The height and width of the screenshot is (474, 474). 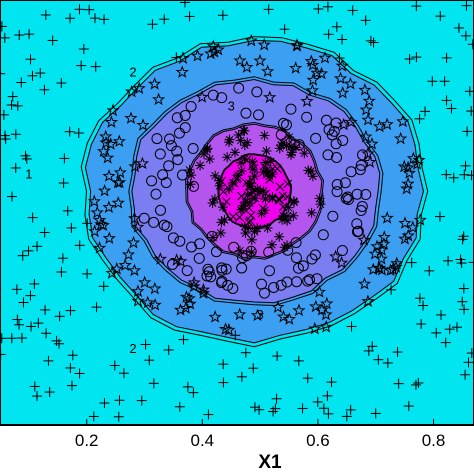 What do you see at coordinates (434, 440) in the screenshot?
I see `x-tick-label: 0.8` at bounding box center [434, 440].